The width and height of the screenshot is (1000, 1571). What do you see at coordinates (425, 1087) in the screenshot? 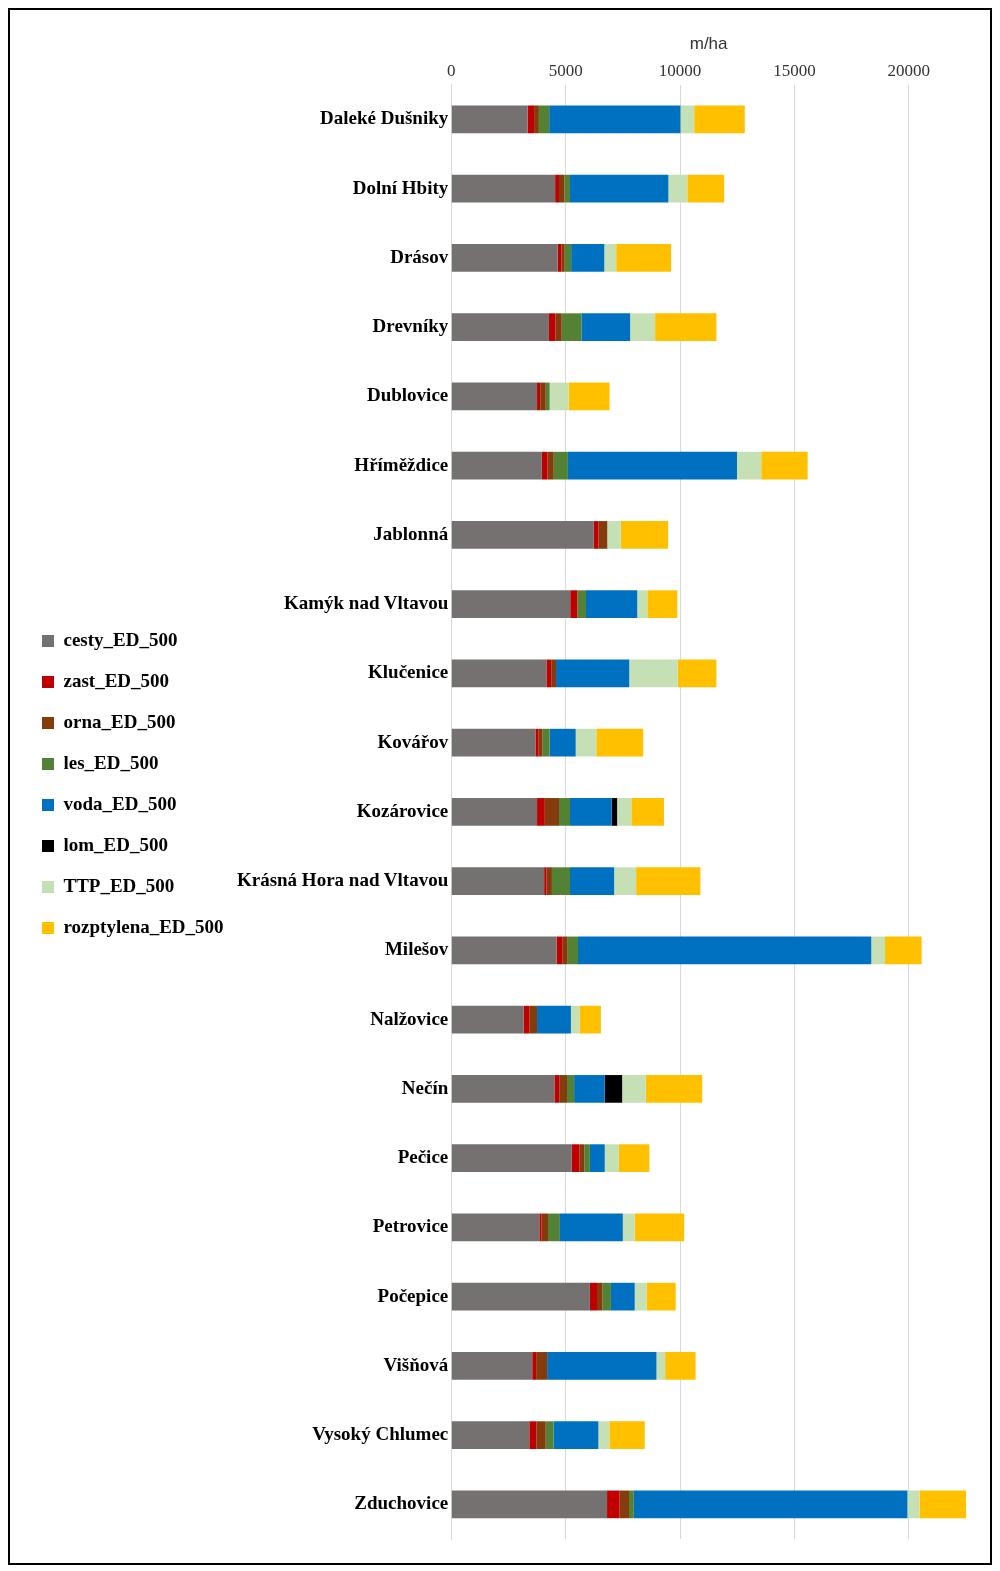
I see `y-tick-label: Nečín` at bounding box center [425, 1087].